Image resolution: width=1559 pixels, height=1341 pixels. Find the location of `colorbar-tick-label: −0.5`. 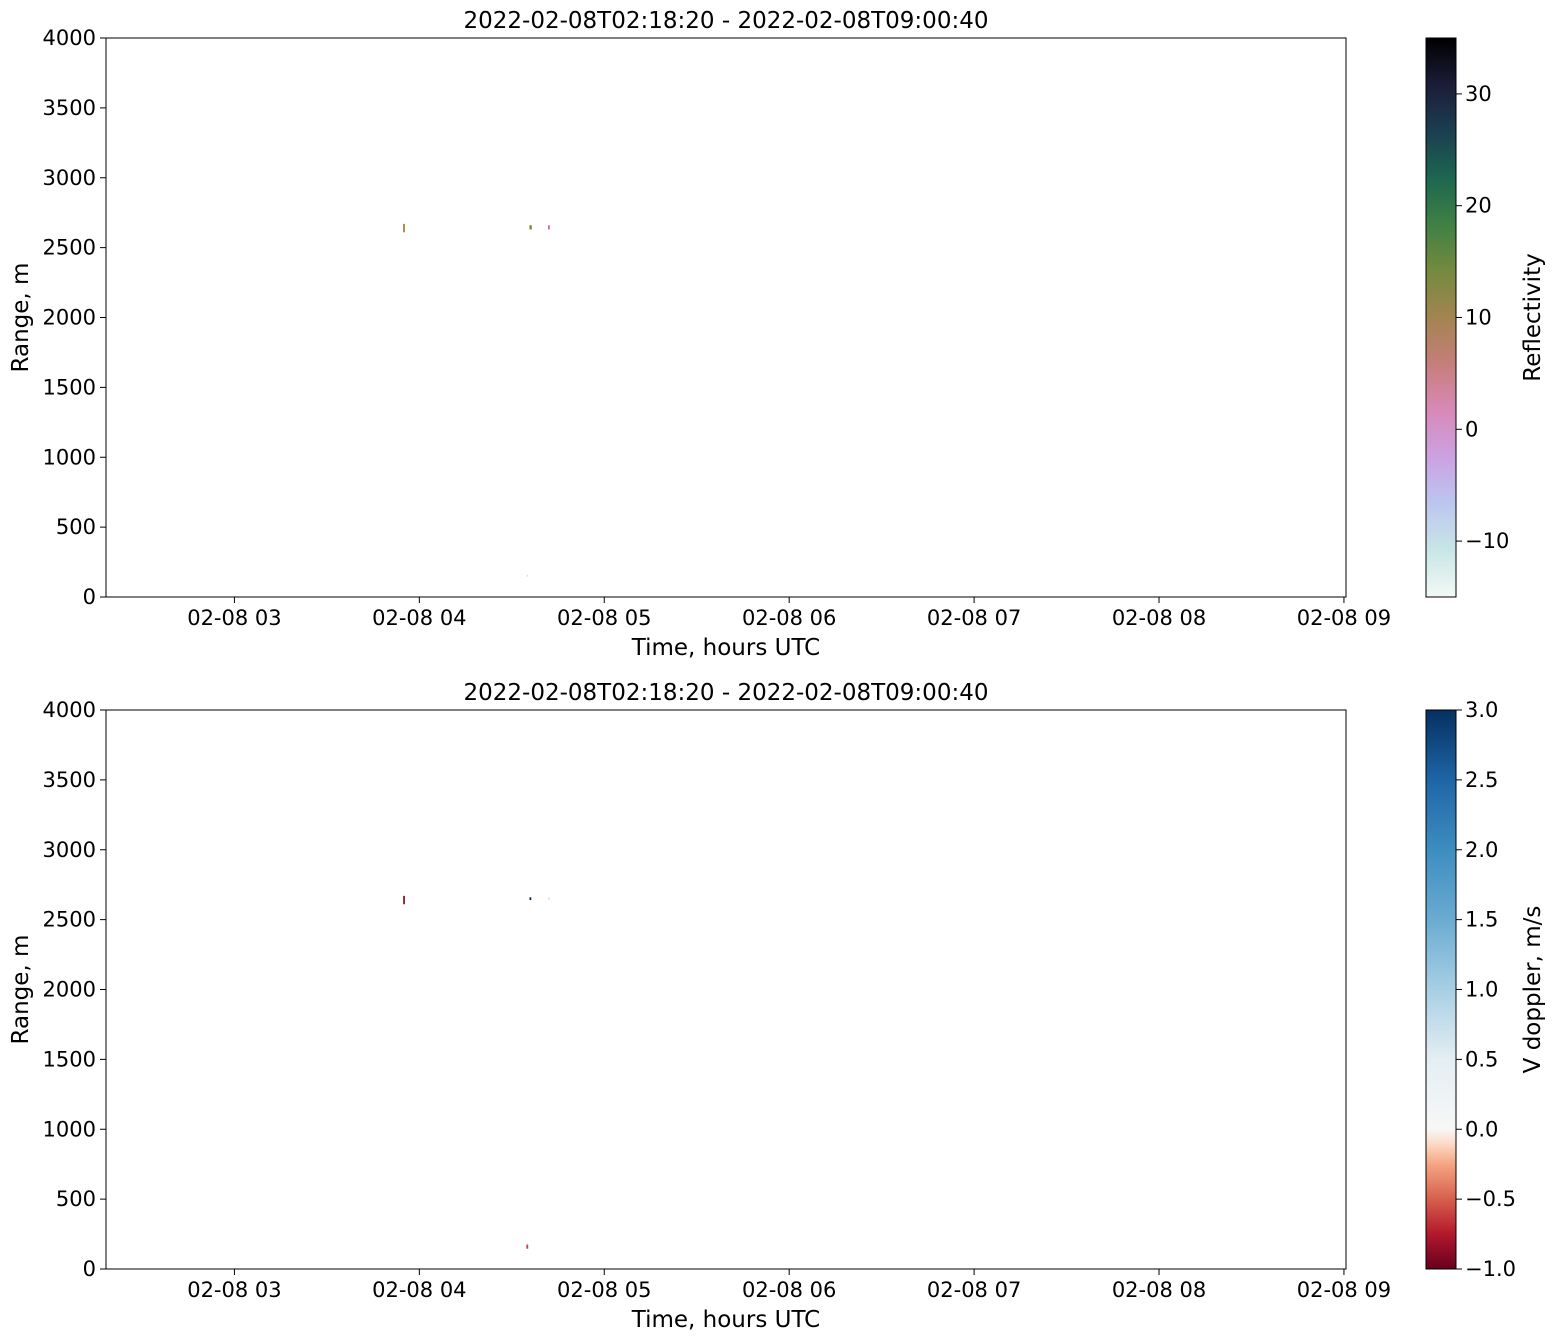

colorbar-tick-label: −0.5 is located at coordinates (1490, 1199).